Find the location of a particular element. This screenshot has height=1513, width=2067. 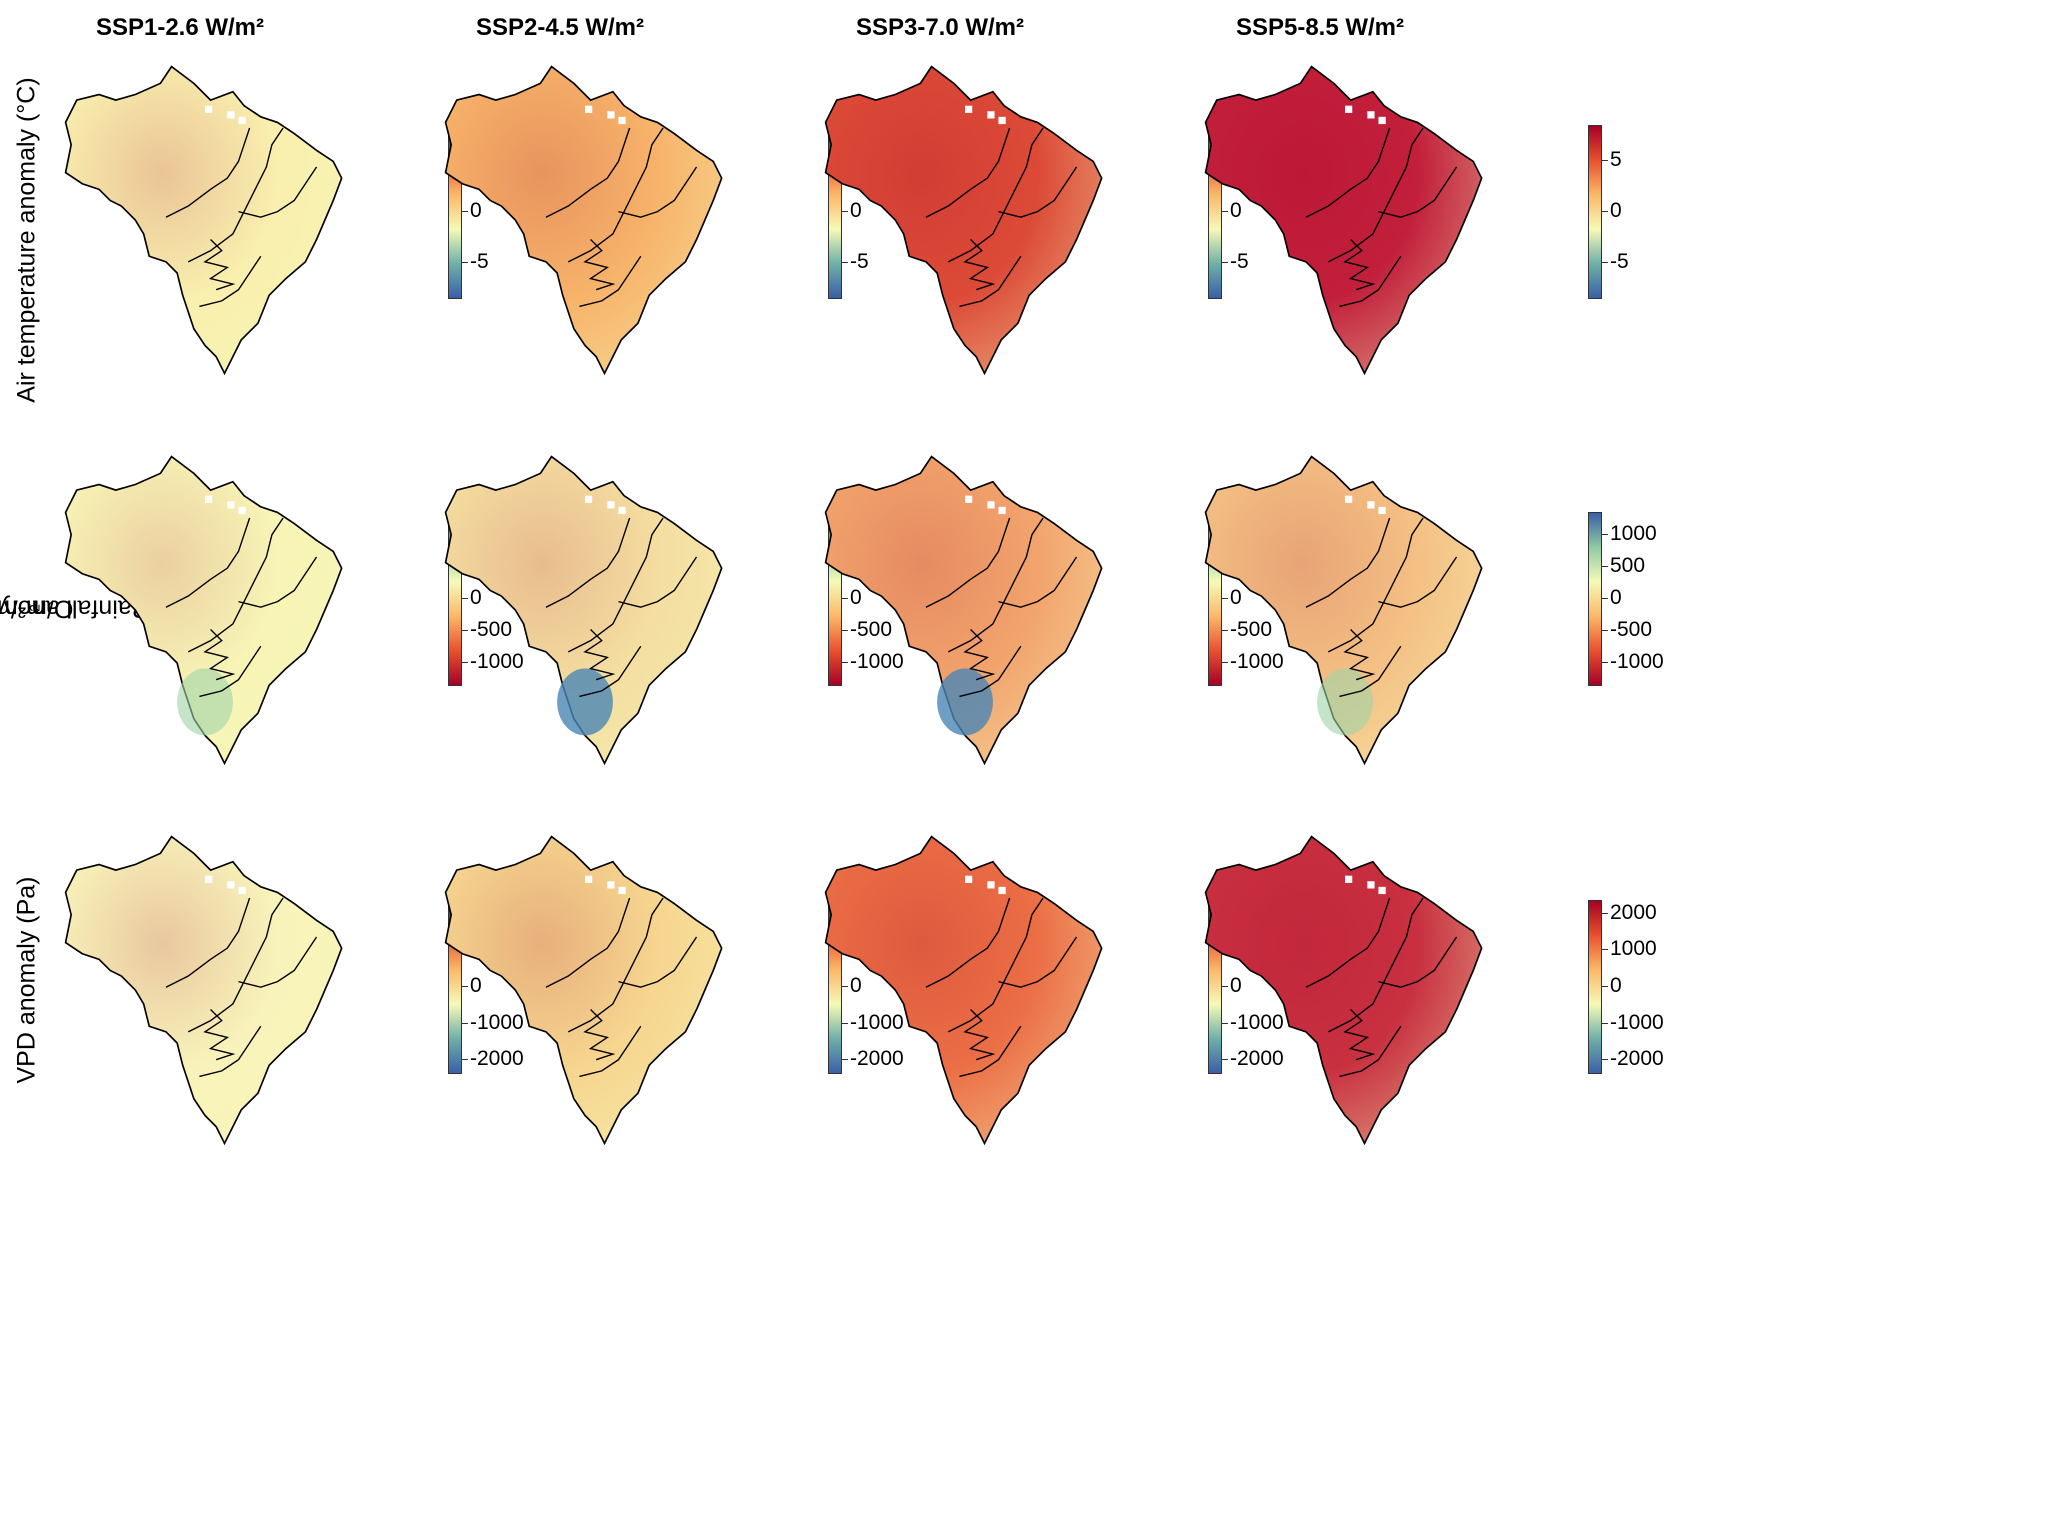

brazil-region-vpd-ssp126 is located at coordinates (203, 990).